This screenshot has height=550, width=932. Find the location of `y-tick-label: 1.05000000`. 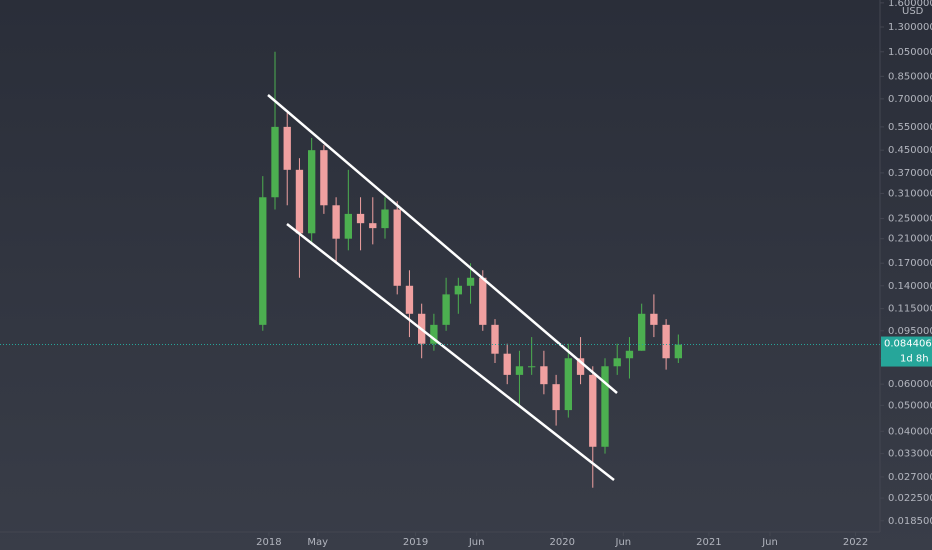

y-tick-label: 1.05000000 is located at coordinates (910, 52).